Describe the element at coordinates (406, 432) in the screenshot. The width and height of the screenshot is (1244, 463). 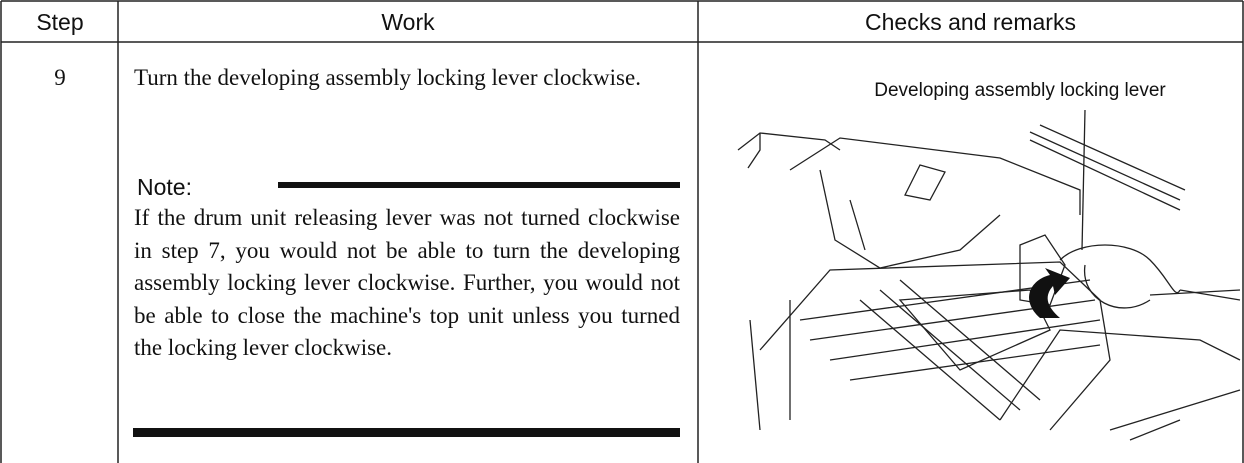
I see `note-end-rule` at that location.